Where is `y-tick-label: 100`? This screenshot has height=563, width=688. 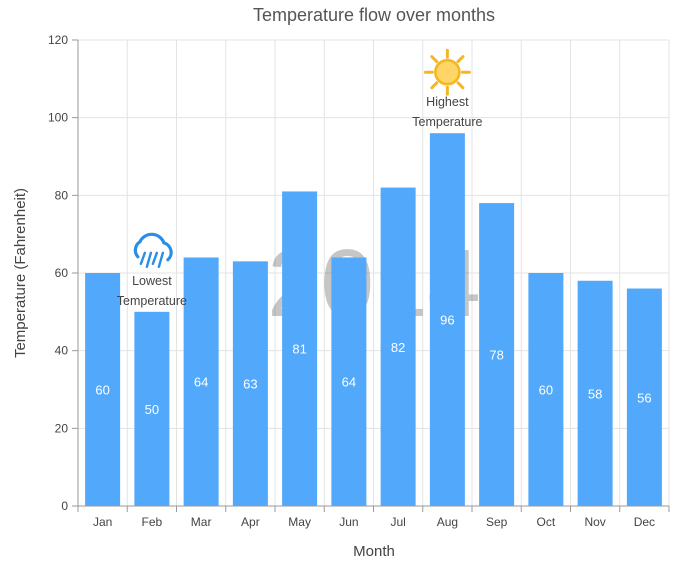 y-tick-label: 100 is located at coordinates (58, 118).